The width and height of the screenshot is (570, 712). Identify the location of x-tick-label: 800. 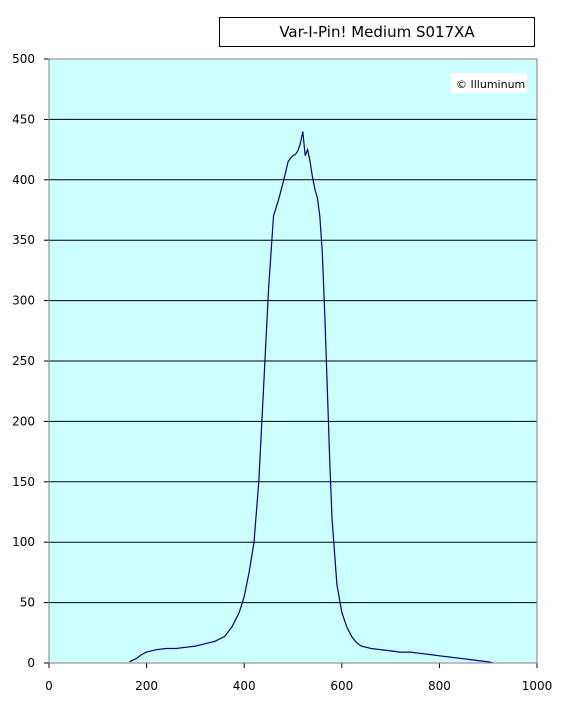
(439, 686).